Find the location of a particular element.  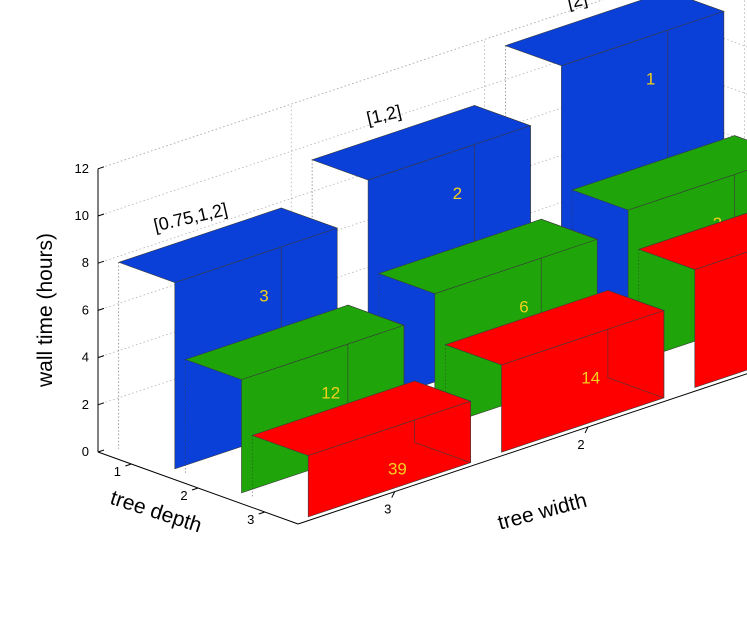

z-tick-label: 6 is located at coordinates (85, 309).